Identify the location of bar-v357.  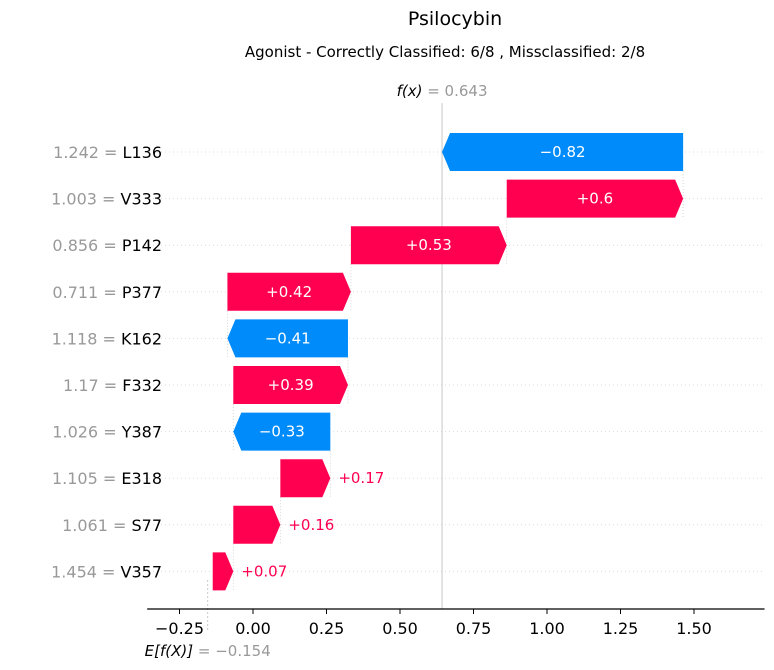
(223, 571).